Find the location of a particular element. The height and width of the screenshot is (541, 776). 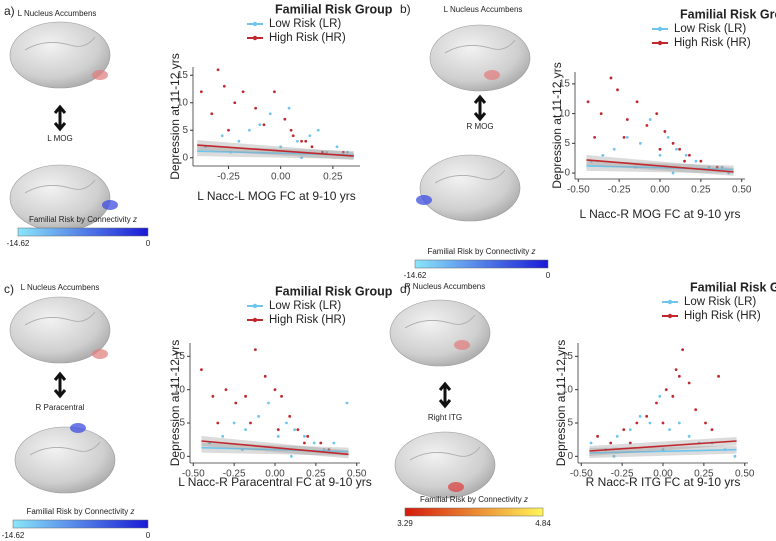

fit-line is located at coordinates (663, 446).